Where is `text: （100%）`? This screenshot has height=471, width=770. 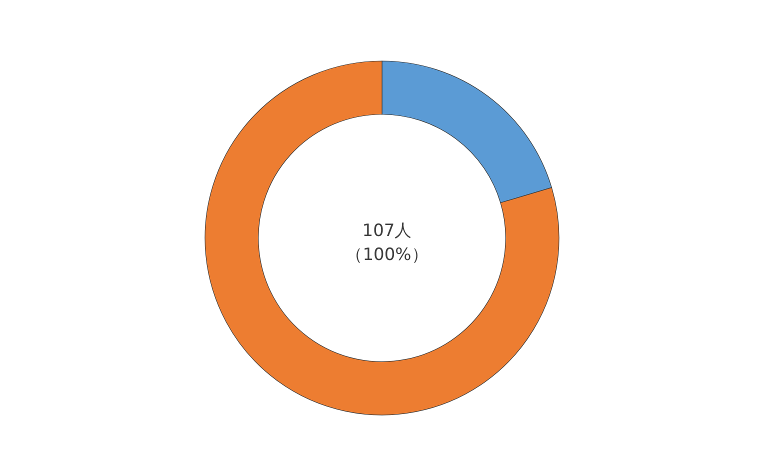
text: （100%） is located at coordinates (387, 255).